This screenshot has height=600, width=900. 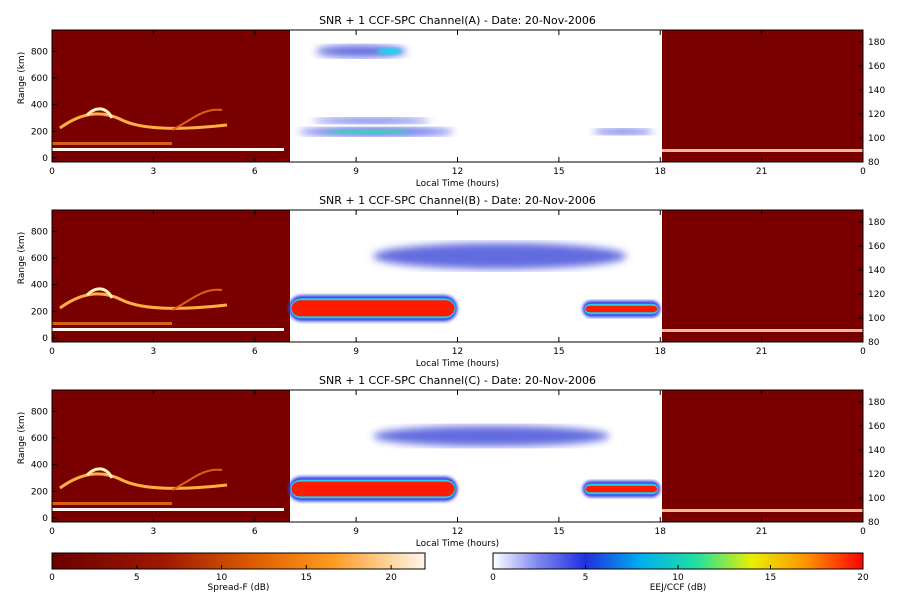 I want to click on colorbar-1: 0 5 10 15 20 EEJ/CCF (dB), so click(x=679, y=572).